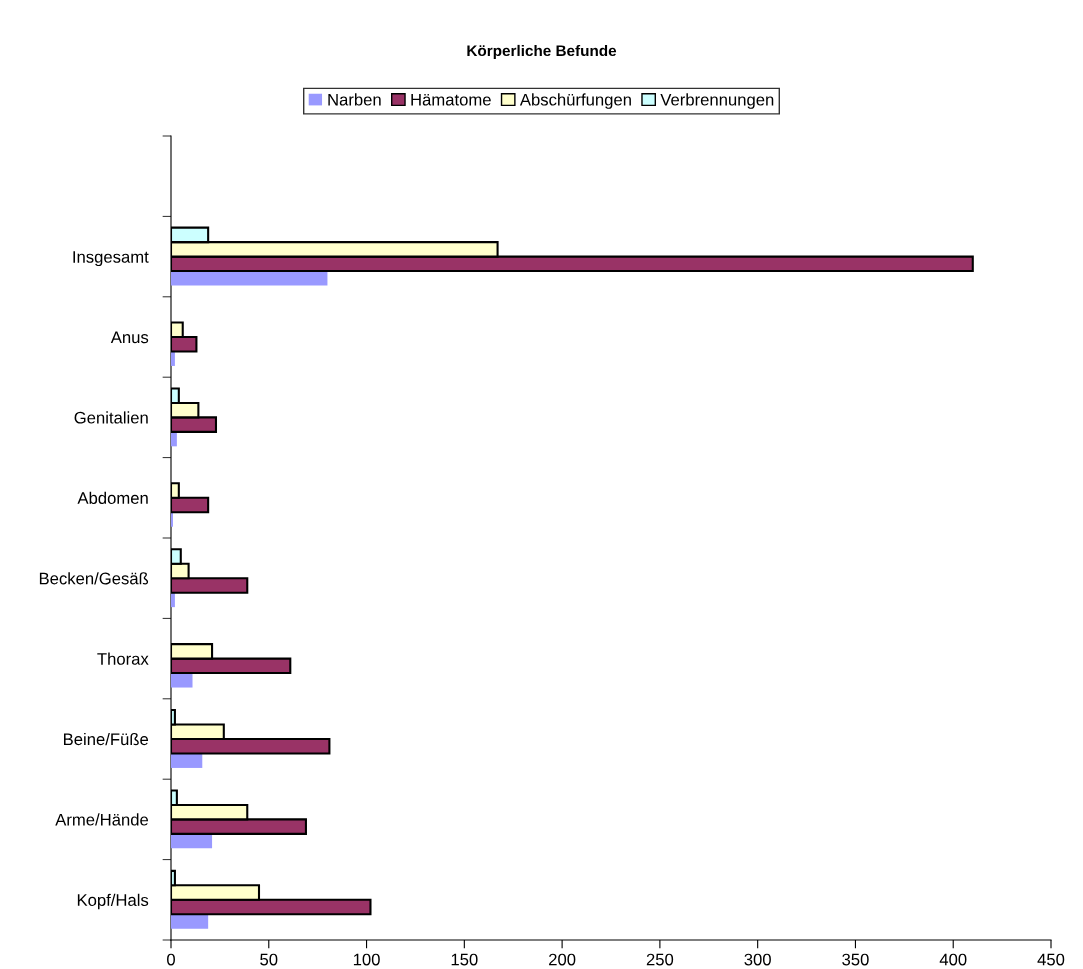  Describe the element at coordinates (354, 99) in the screenshot. I see `legend-label: Narben` at that location.